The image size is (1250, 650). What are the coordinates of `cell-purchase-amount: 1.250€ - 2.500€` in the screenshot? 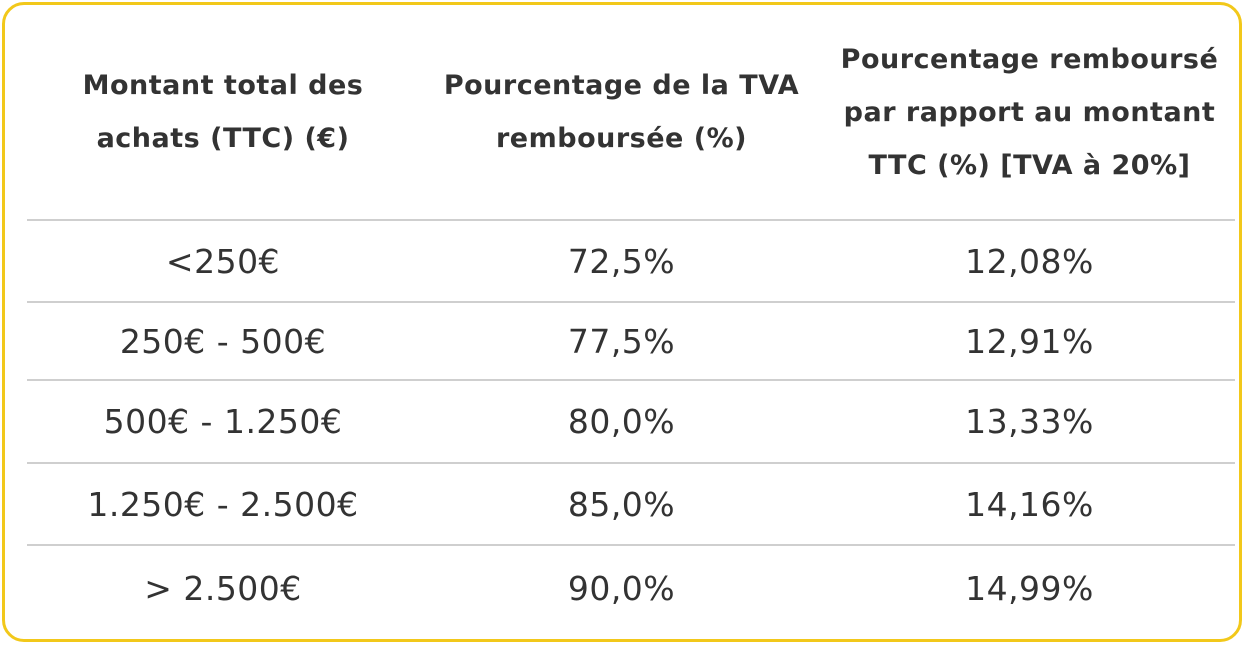 It's located at (223, 504).